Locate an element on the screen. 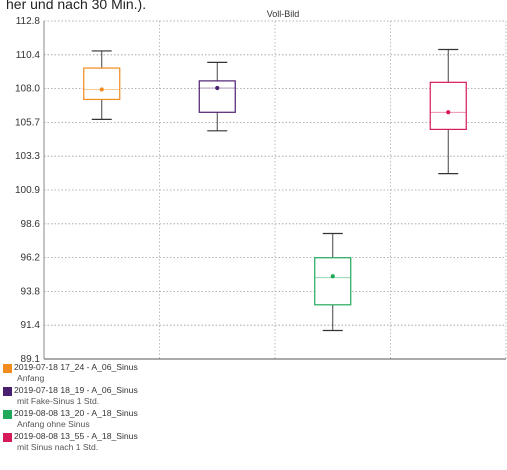  legend-series-name: 2019-07-18 18_19 - A_06_Sinus is located at coordinates (76, 390).